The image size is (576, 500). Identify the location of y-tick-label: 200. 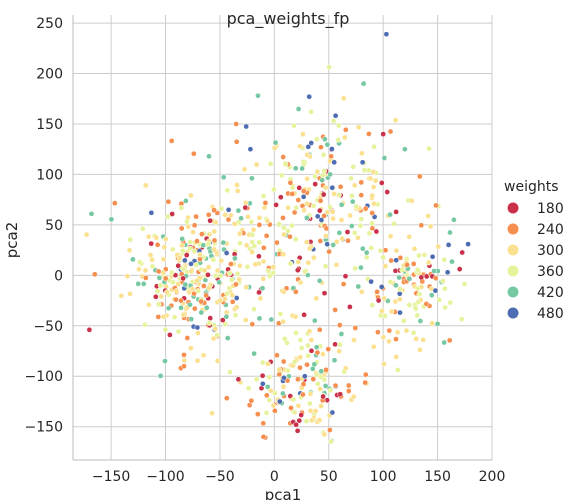
(49, 75).